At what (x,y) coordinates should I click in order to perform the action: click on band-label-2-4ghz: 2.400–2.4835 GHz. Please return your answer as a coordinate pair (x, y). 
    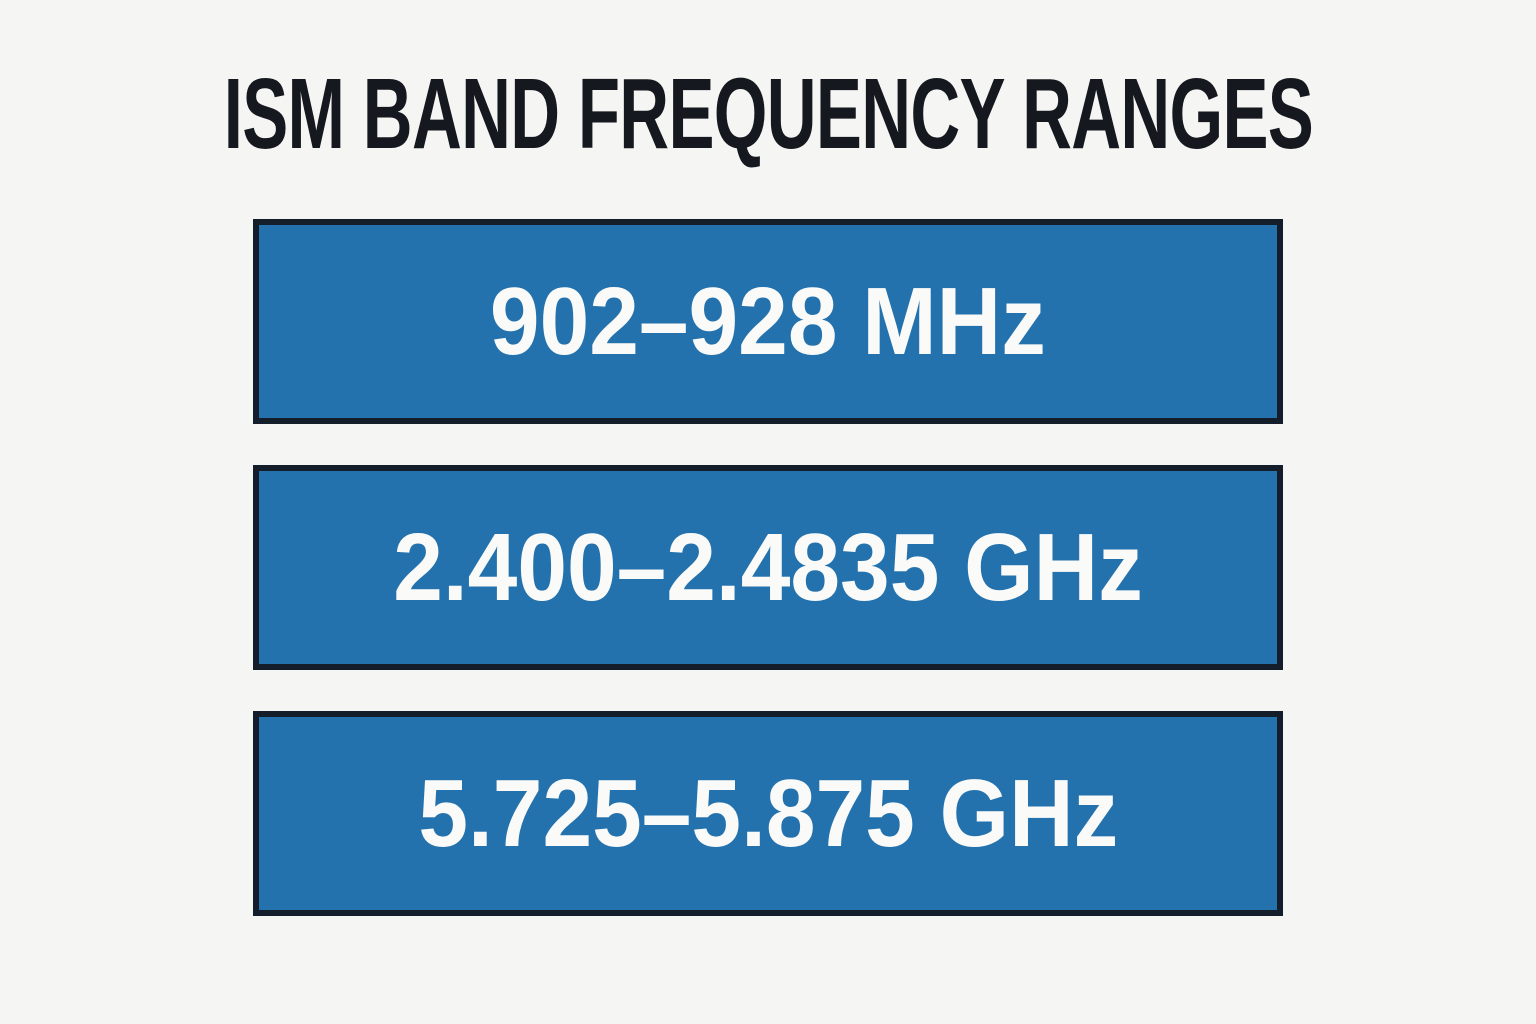
    Looking at the image, I should click on (768, 567).